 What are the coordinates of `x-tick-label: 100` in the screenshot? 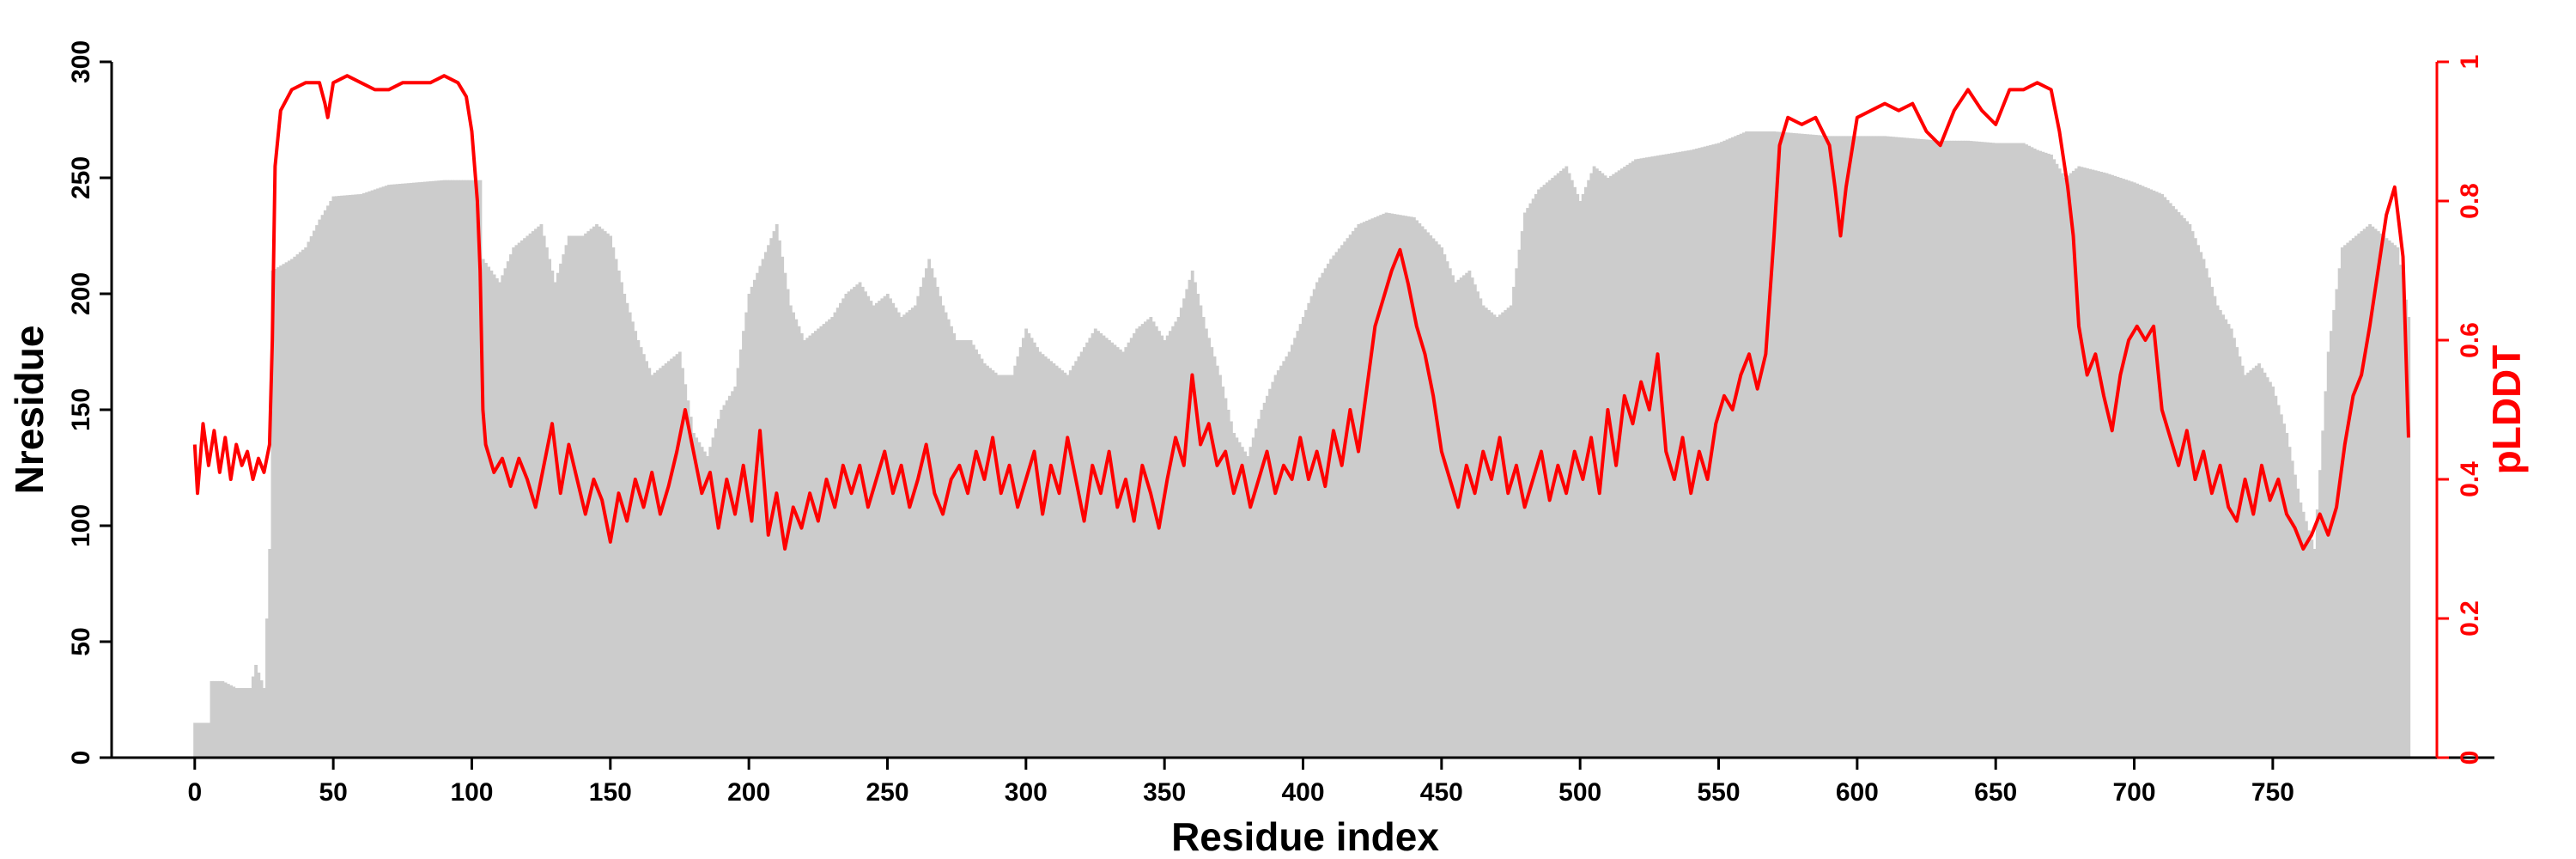 It's located at (472, 793).